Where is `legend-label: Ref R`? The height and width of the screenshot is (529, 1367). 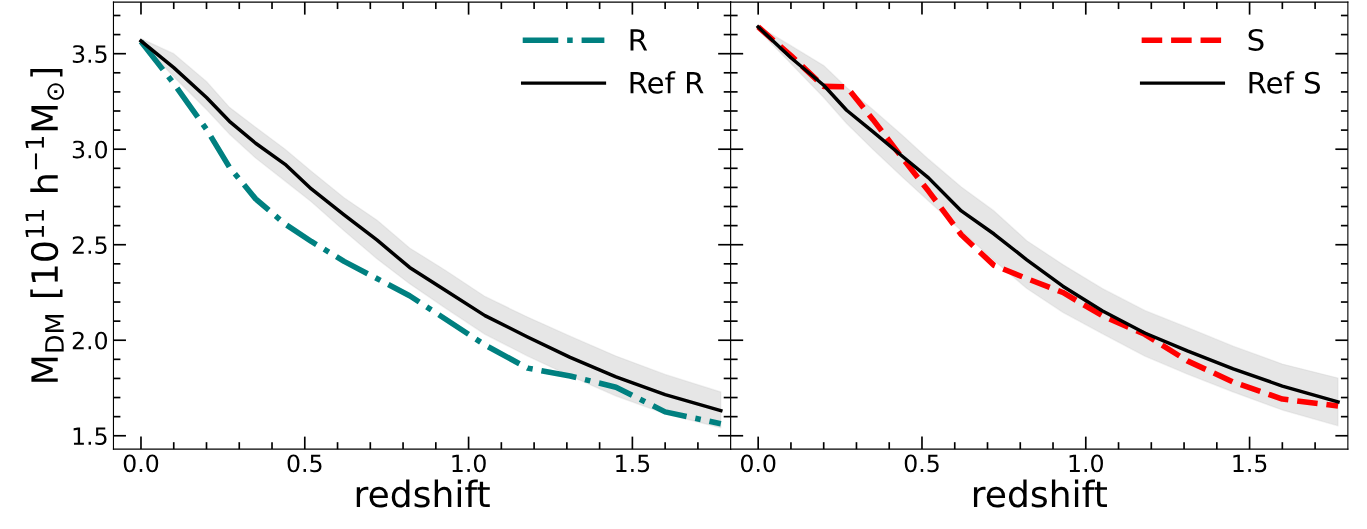
legend-label: Ref R is located at coordinates (667, 82).